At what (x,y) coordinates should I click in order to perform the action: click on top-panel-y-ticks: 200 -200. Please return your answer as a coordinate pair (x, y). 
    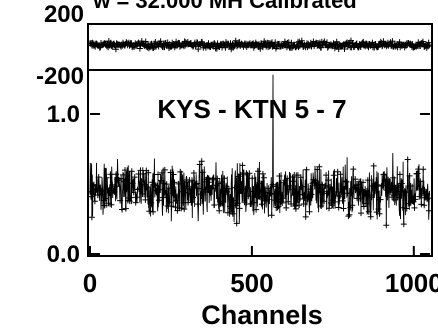
    Looking at the image, I should click on (60, 45).